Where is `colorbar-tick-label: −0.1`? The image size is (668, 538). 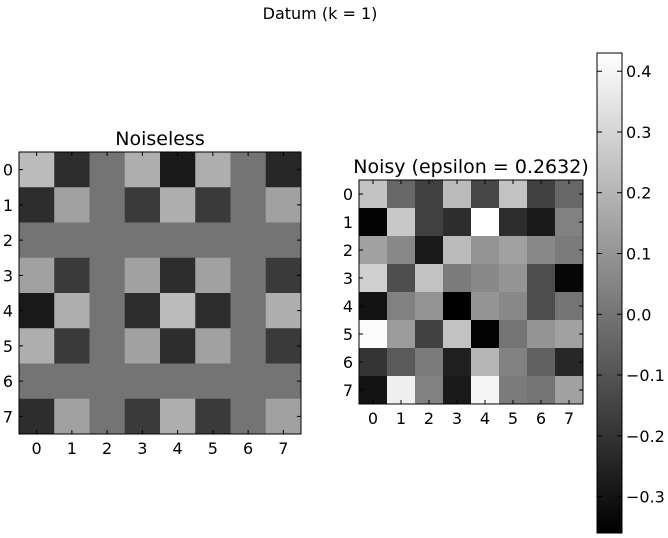 colorbar-tick-label: −0.1 is located at coordinates (645, 375).